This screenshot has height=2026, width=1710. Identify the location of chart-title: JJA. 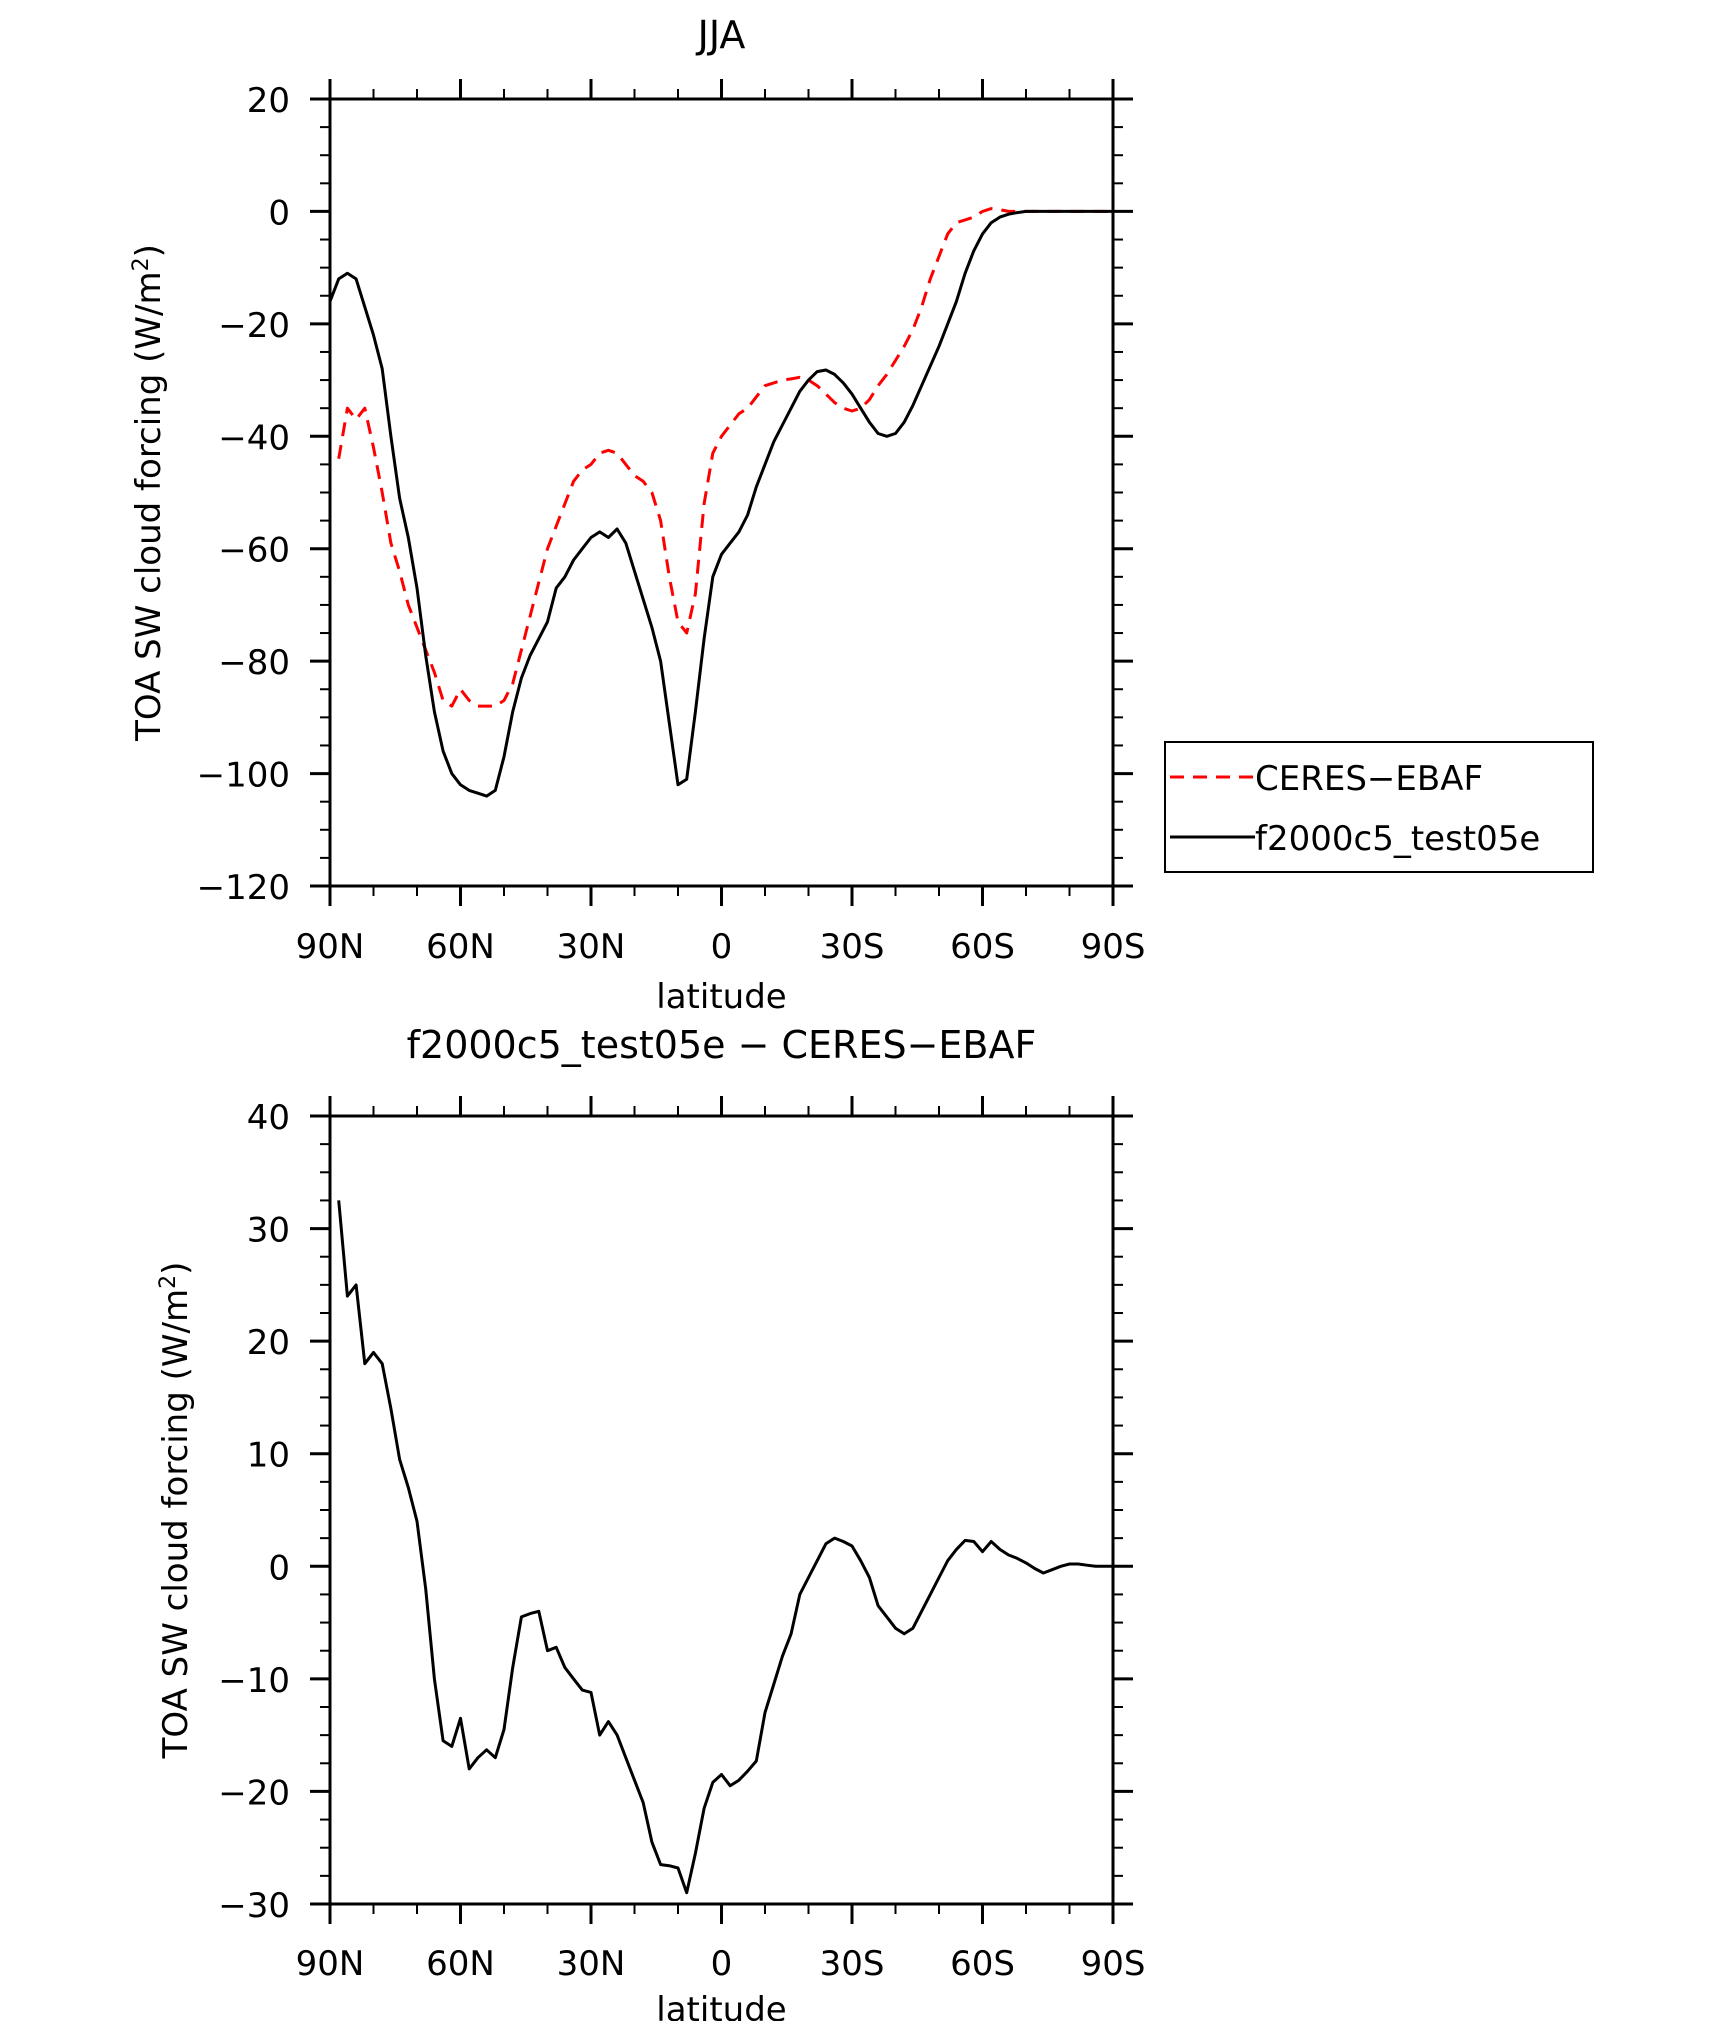
(721, 35).